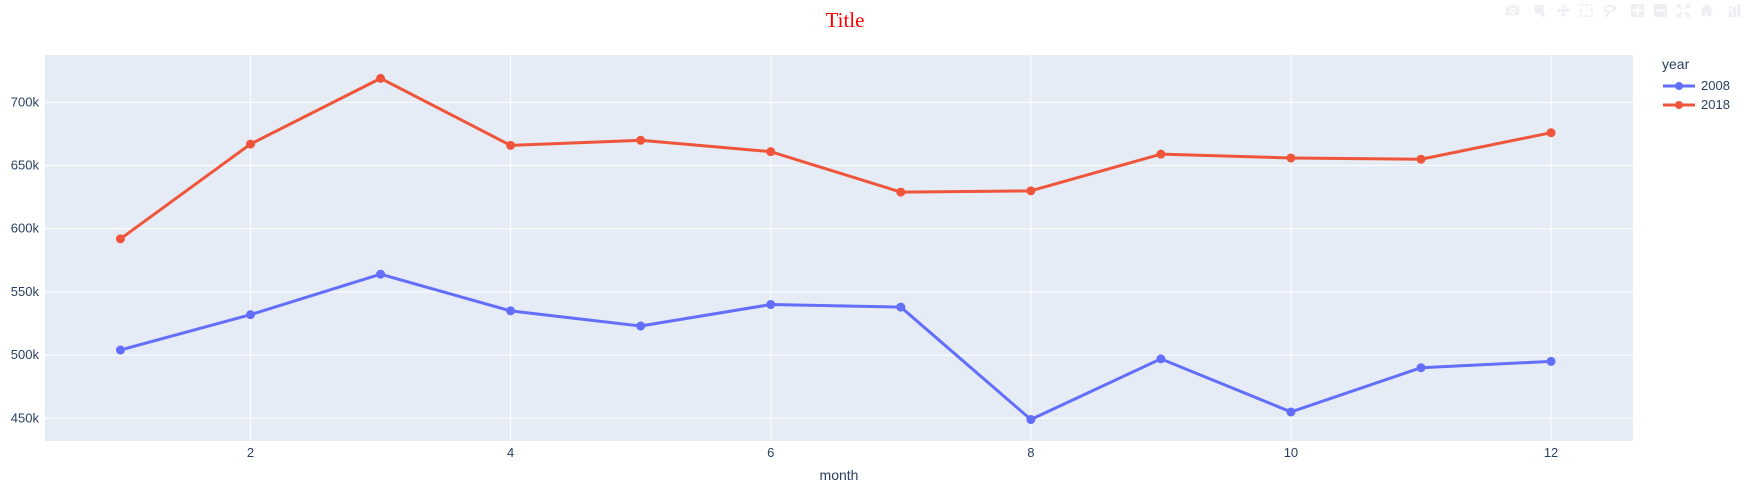  Describe the element at coordinates (381, 274) in the screenshot. I see `data-point-2008-m3` at that location.